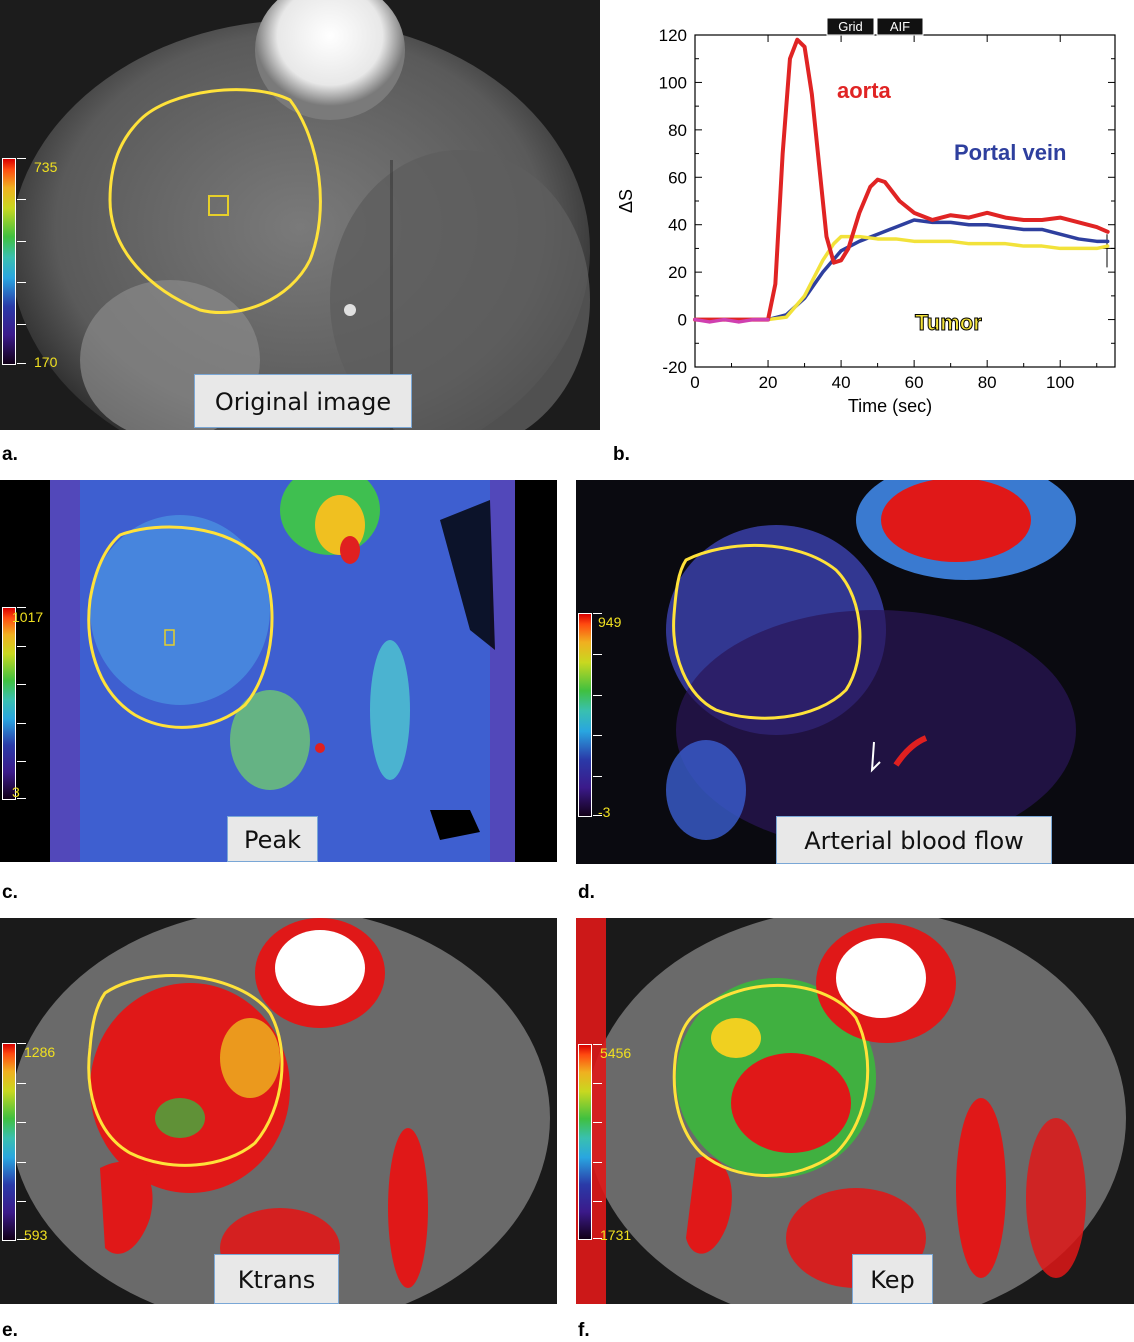 The width and height of the screenshot is (1134, 1342). What do you see at coordinates (674, 367) in the screenshot?
I see `y-tick-label: -20` at bounding box center [674, 367].